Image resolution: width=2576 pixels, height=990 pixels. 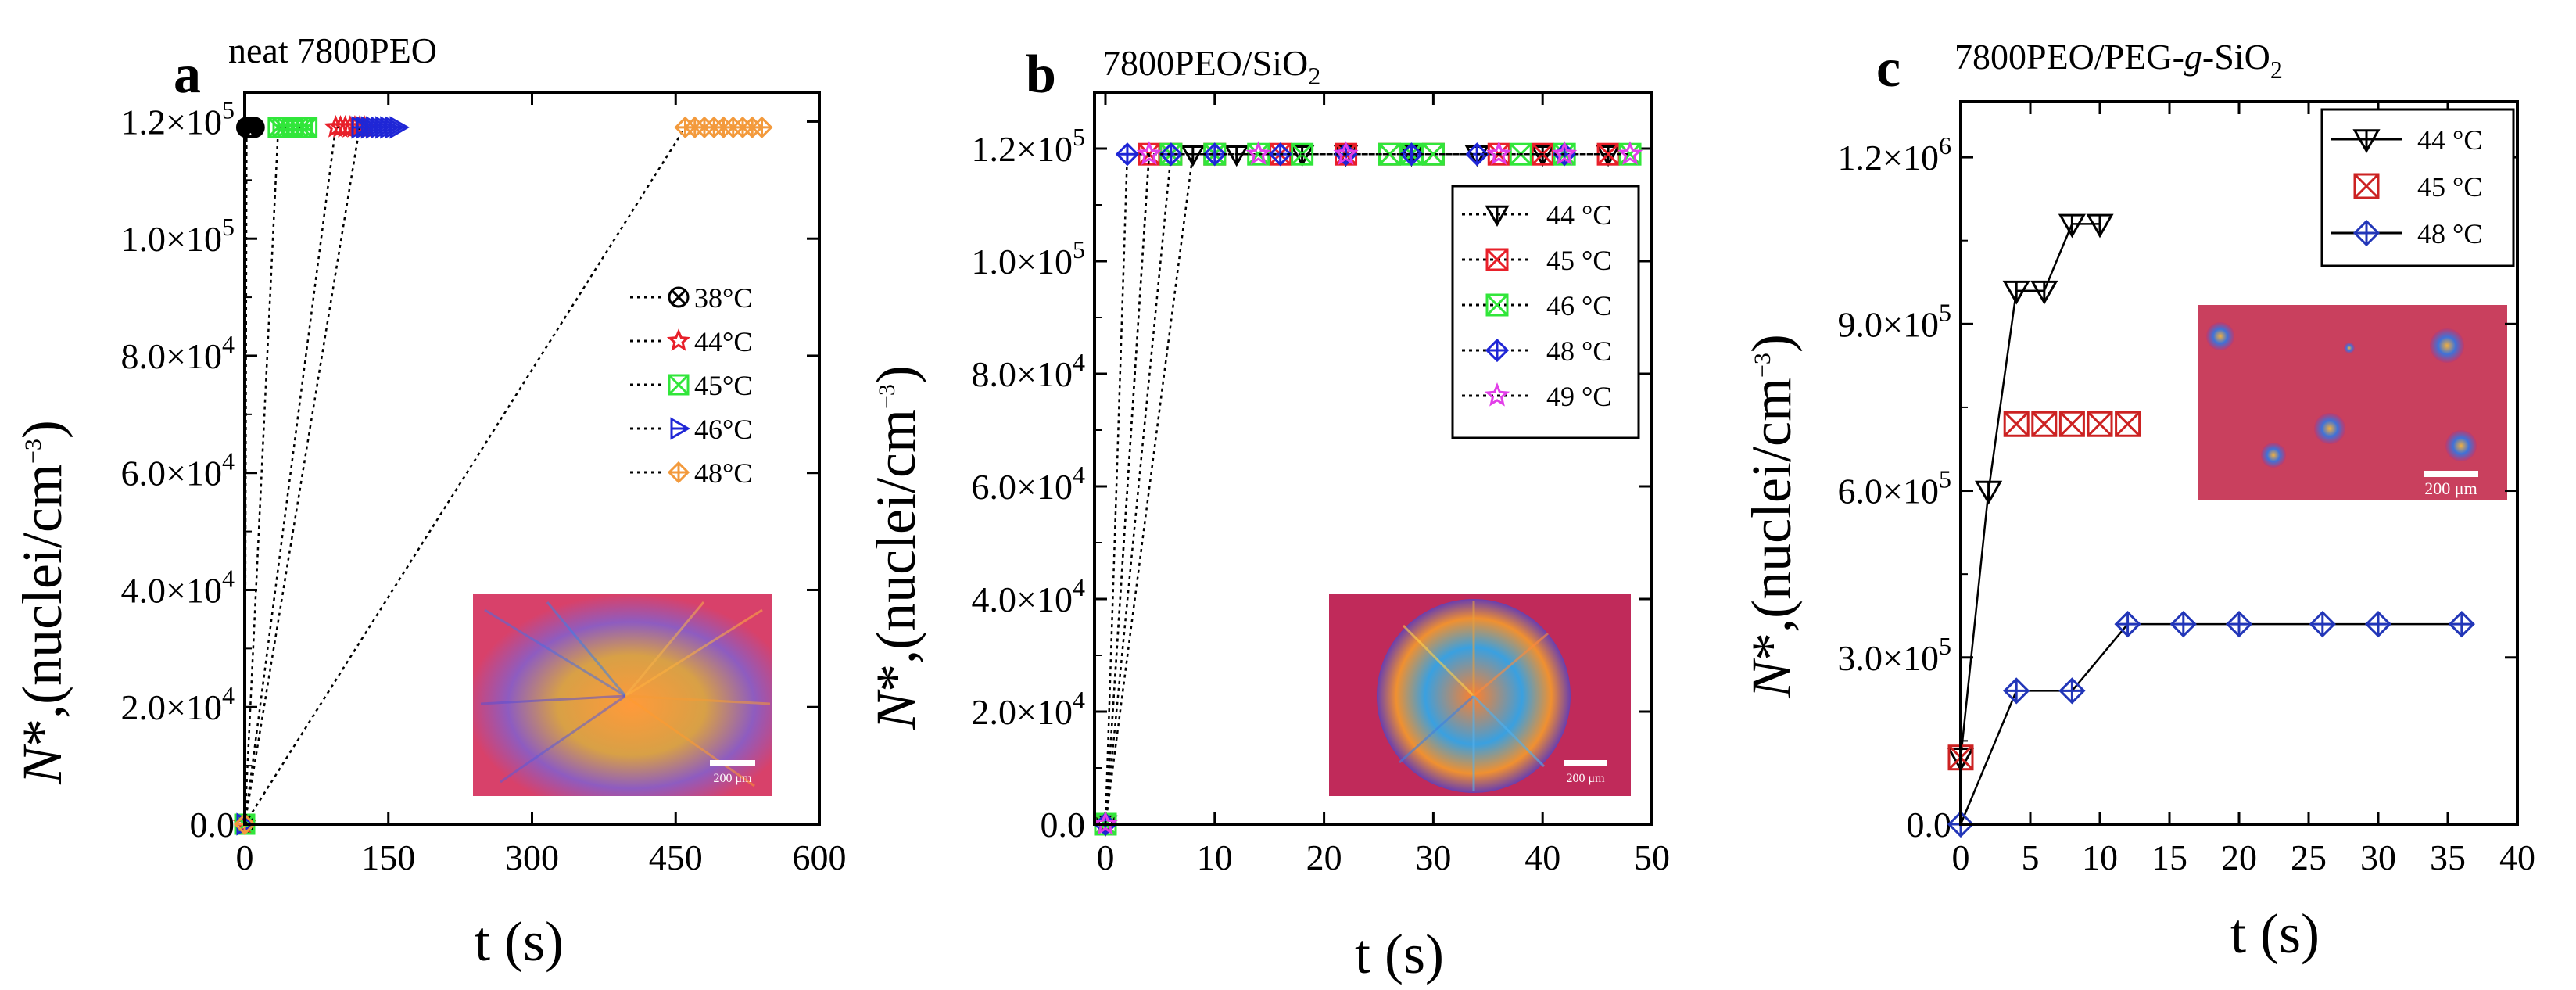 I want to click on legend-b-45: 45 °C, so click(x=1536, y=260).